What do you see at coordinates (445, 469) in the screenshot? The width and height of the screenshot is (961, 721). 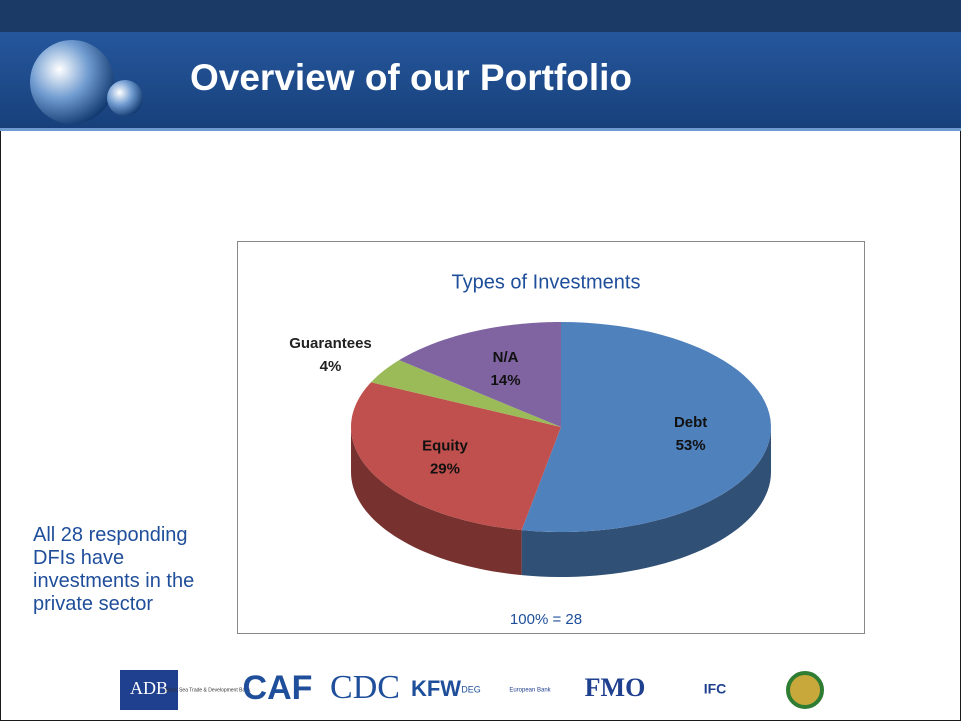 I see `label-value: 29%` at bounding box center [445, 469].